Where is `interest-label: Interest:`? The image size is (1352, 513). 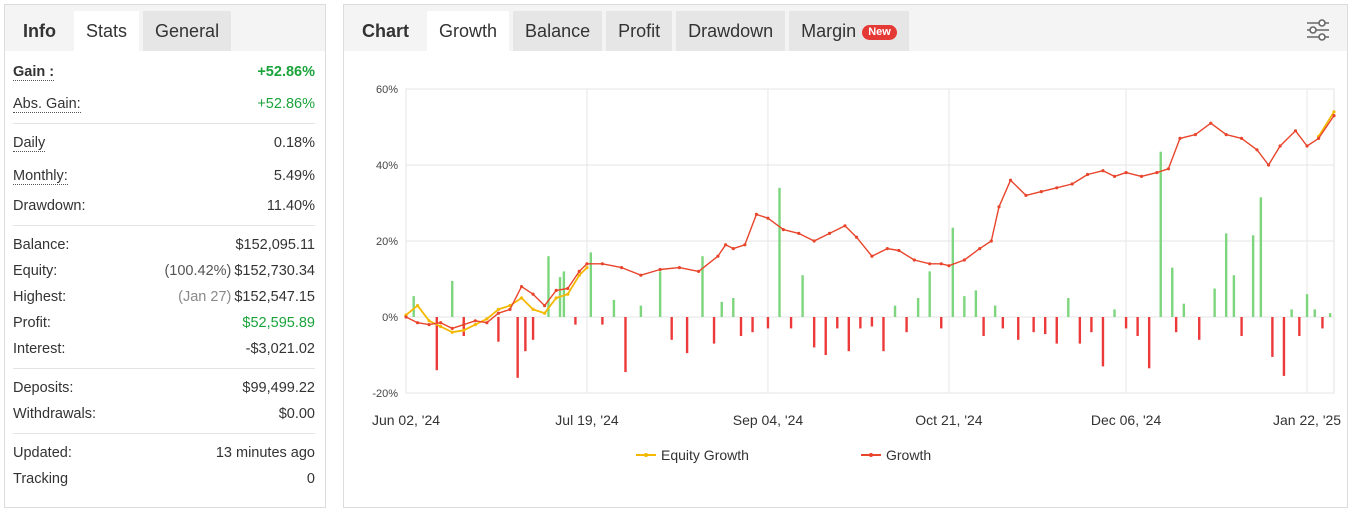
interest-label: Interest: is located at coordinates (39, 349).